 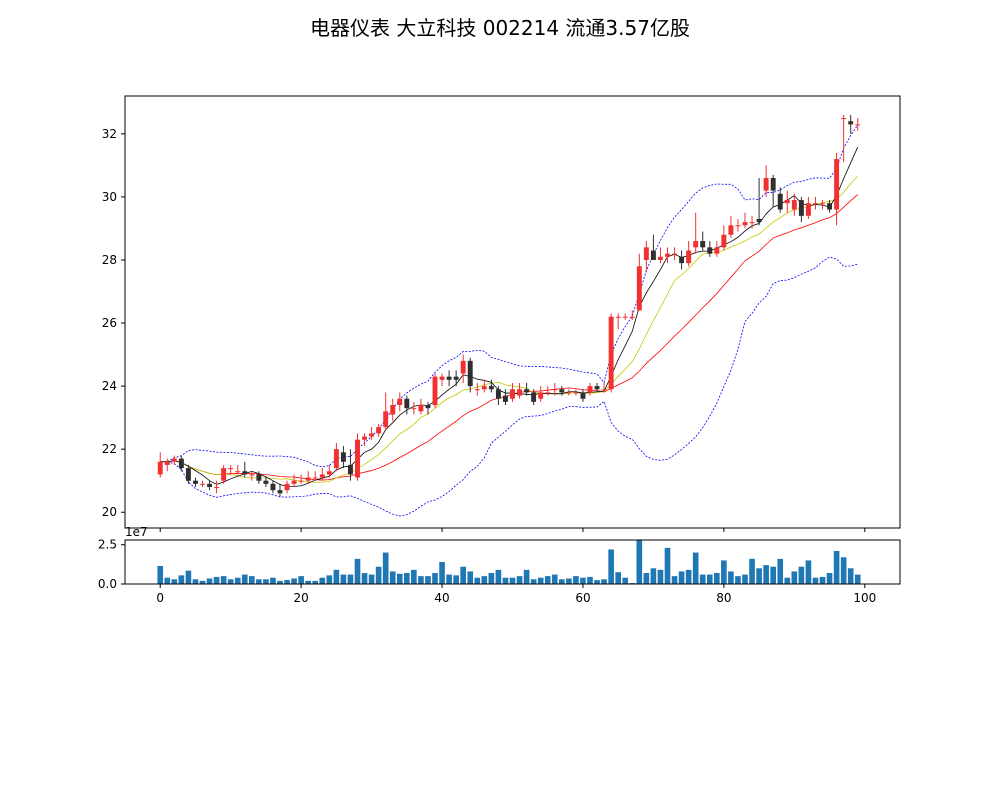 What do you see at coordinates (499, 565) in the screenshot?
I see `volume-panel: 0.0 2.5 1e7 0 20 40 60 80 100` at bounding box center [499, 565].